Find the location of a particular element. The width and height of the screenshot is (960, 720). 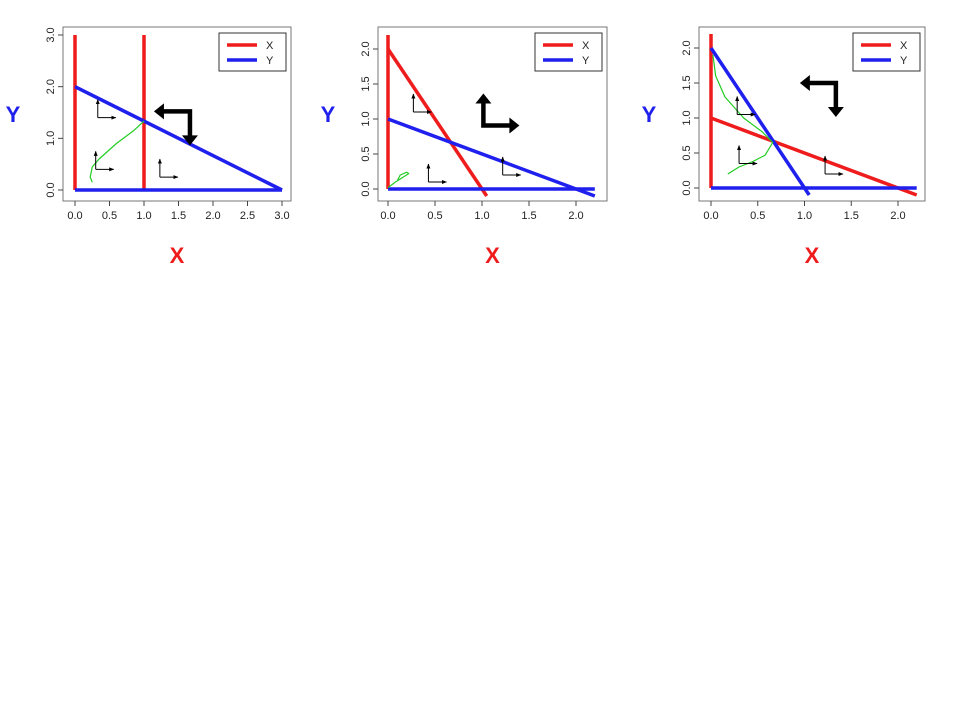

big-arrow-head-right is located at coordinates (514, 125).